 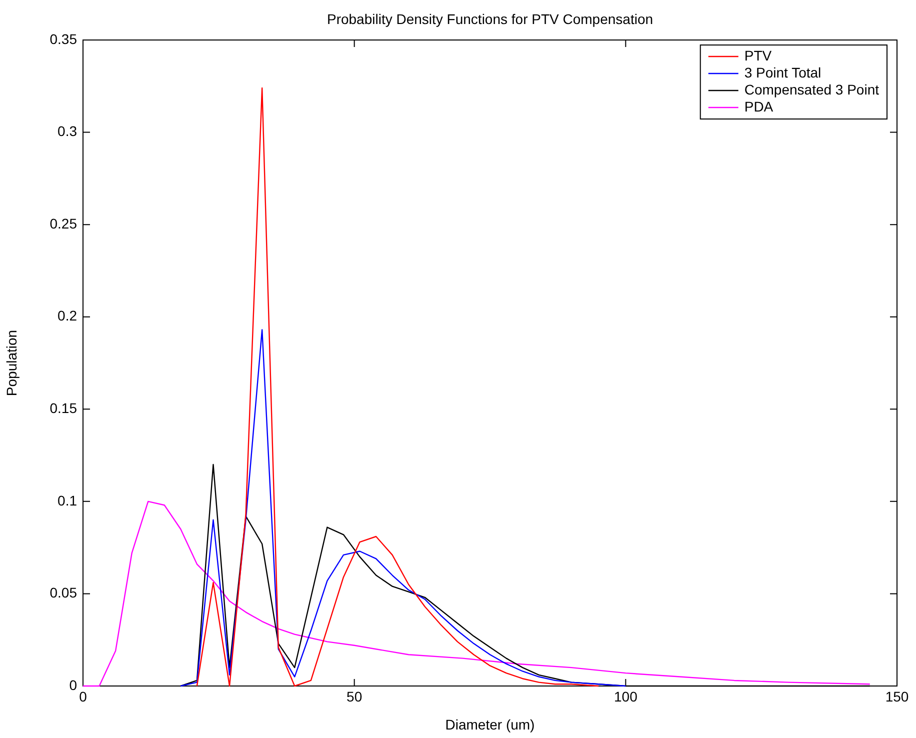 I want to click on y-tick-label: 0, so click(x=73, y=684).